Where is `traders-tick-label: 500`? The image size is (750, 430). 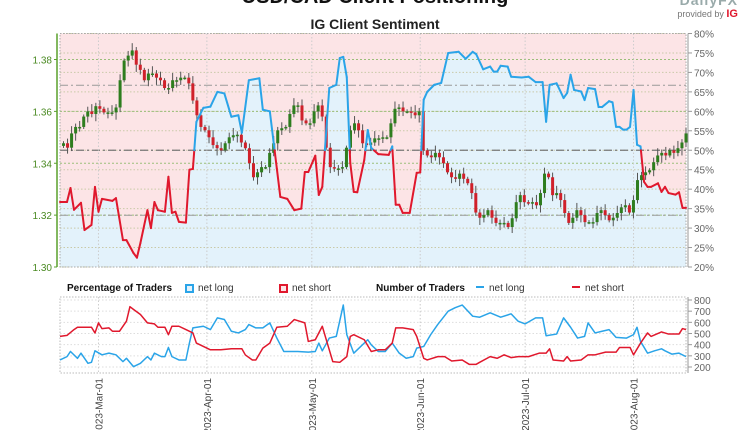
traders-tick-label: 500 is located at coordinates (702, 335).